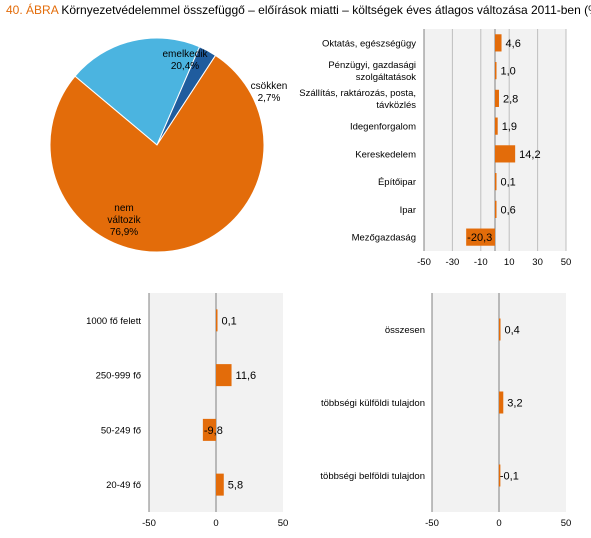 Image resolution: width=591 pixels, height=538 pixels. What do you see at coordinates (509, 127) in the screenshot?
I see `value-label: 1,9` at bounding box center [509, 127].